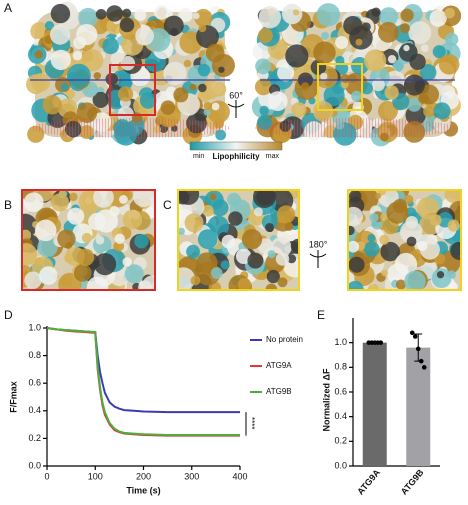 The image size is (468, 505). What do you see at coordinates (13, 397) in the screenshot?
I see `y-axis-label: F/Fmax` at bounding box center [13, 397].